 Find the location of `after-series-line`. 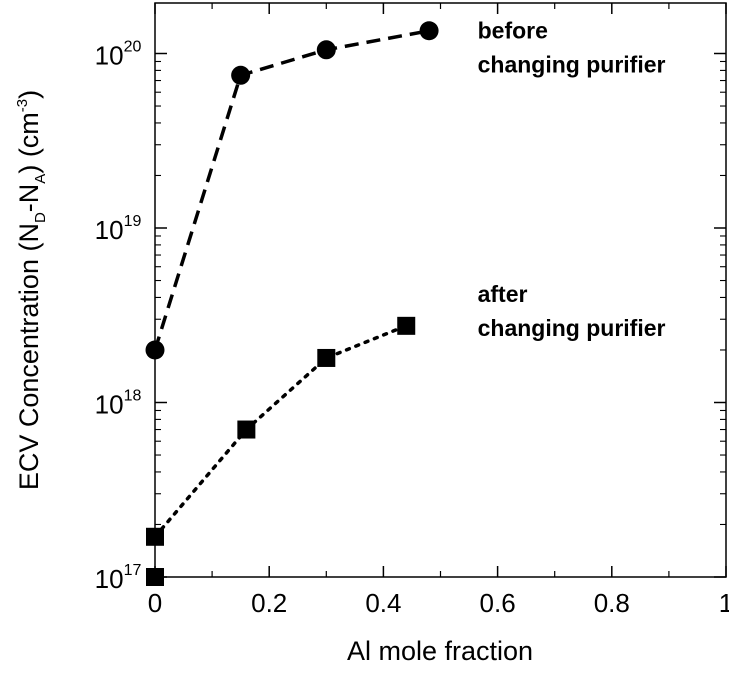

after-series-line is located at coordinates (280, 431).